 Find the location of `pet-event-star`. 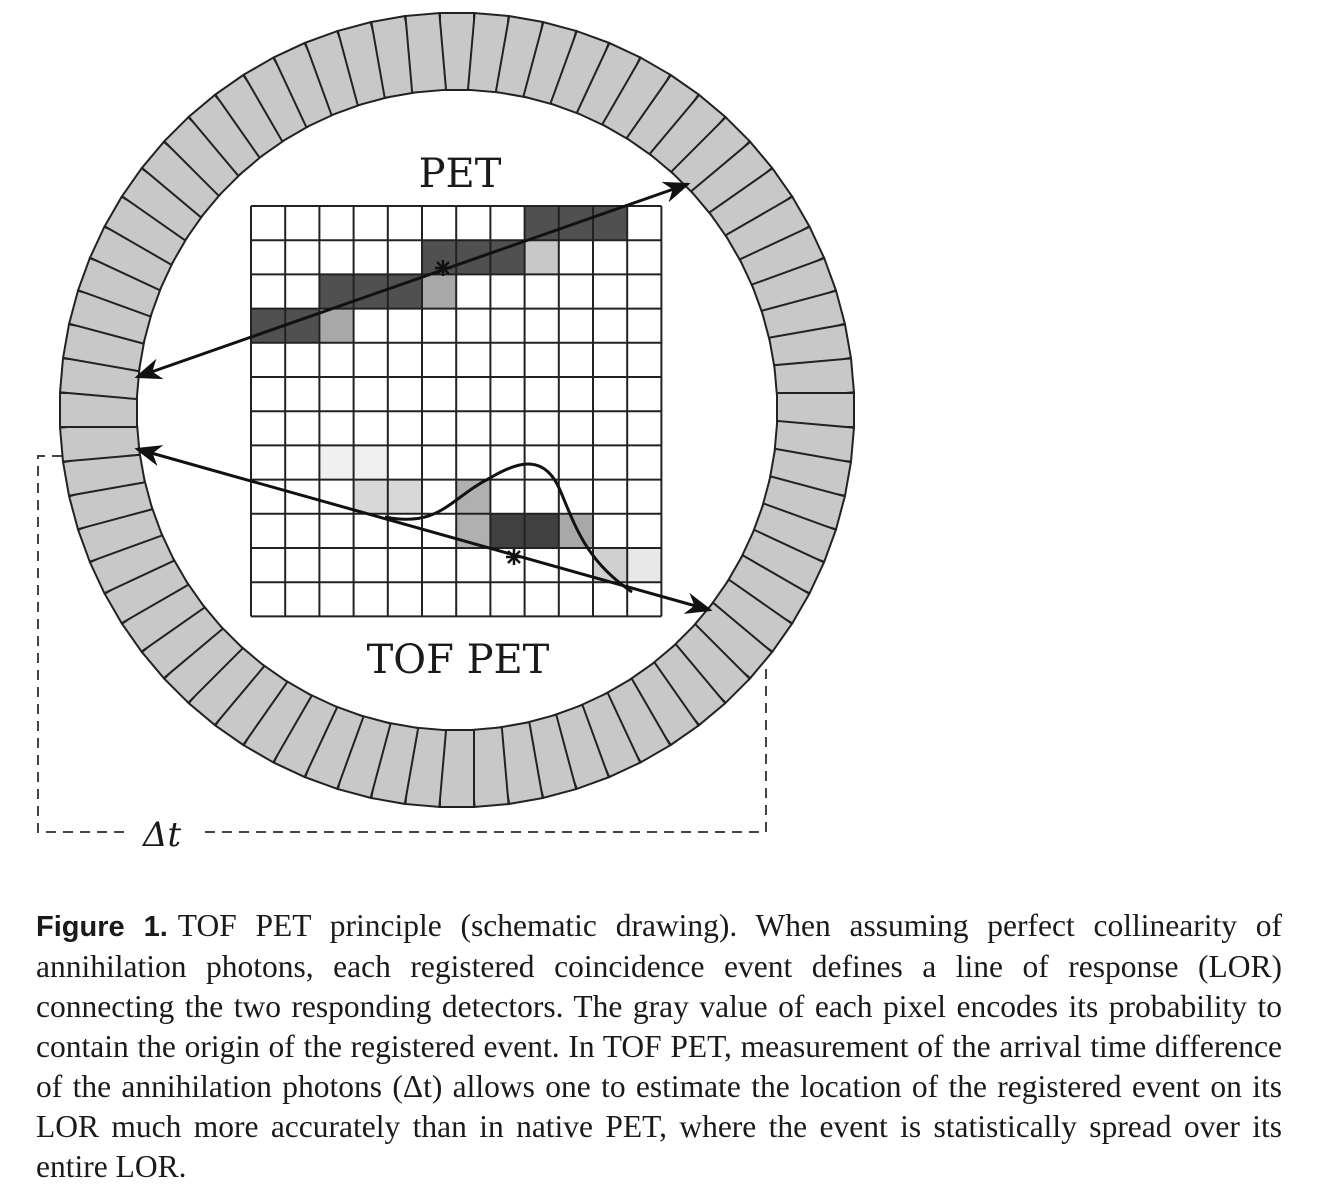

pet-event-star is located at coordinates (443, 268).